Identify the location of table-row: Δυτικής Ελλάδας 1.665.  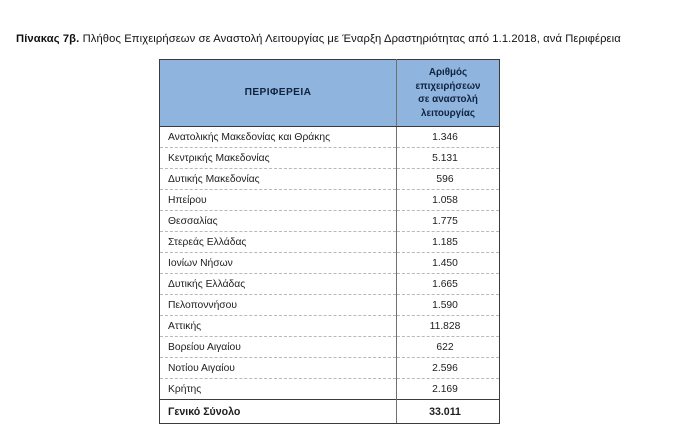
(329, 284).